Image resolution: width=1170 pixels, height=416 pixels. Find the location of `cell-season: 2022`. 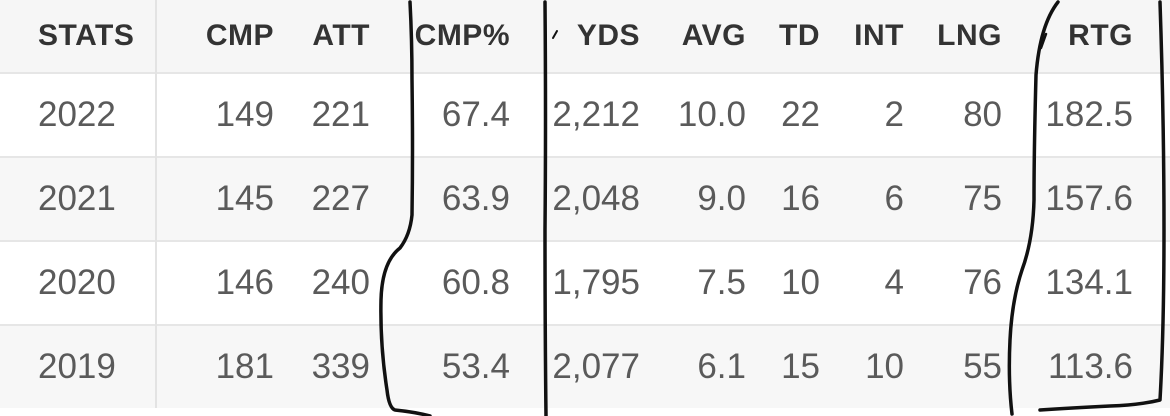

cell-season: 2022 is located at coordinates (77, 114).